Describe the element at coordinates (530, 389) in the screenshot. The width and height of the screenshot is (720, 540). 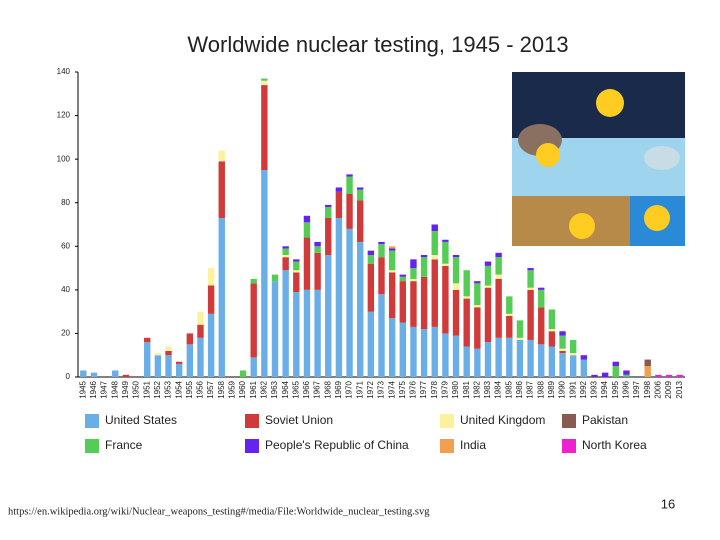
I see `x-tick-label: 1987` at that location.